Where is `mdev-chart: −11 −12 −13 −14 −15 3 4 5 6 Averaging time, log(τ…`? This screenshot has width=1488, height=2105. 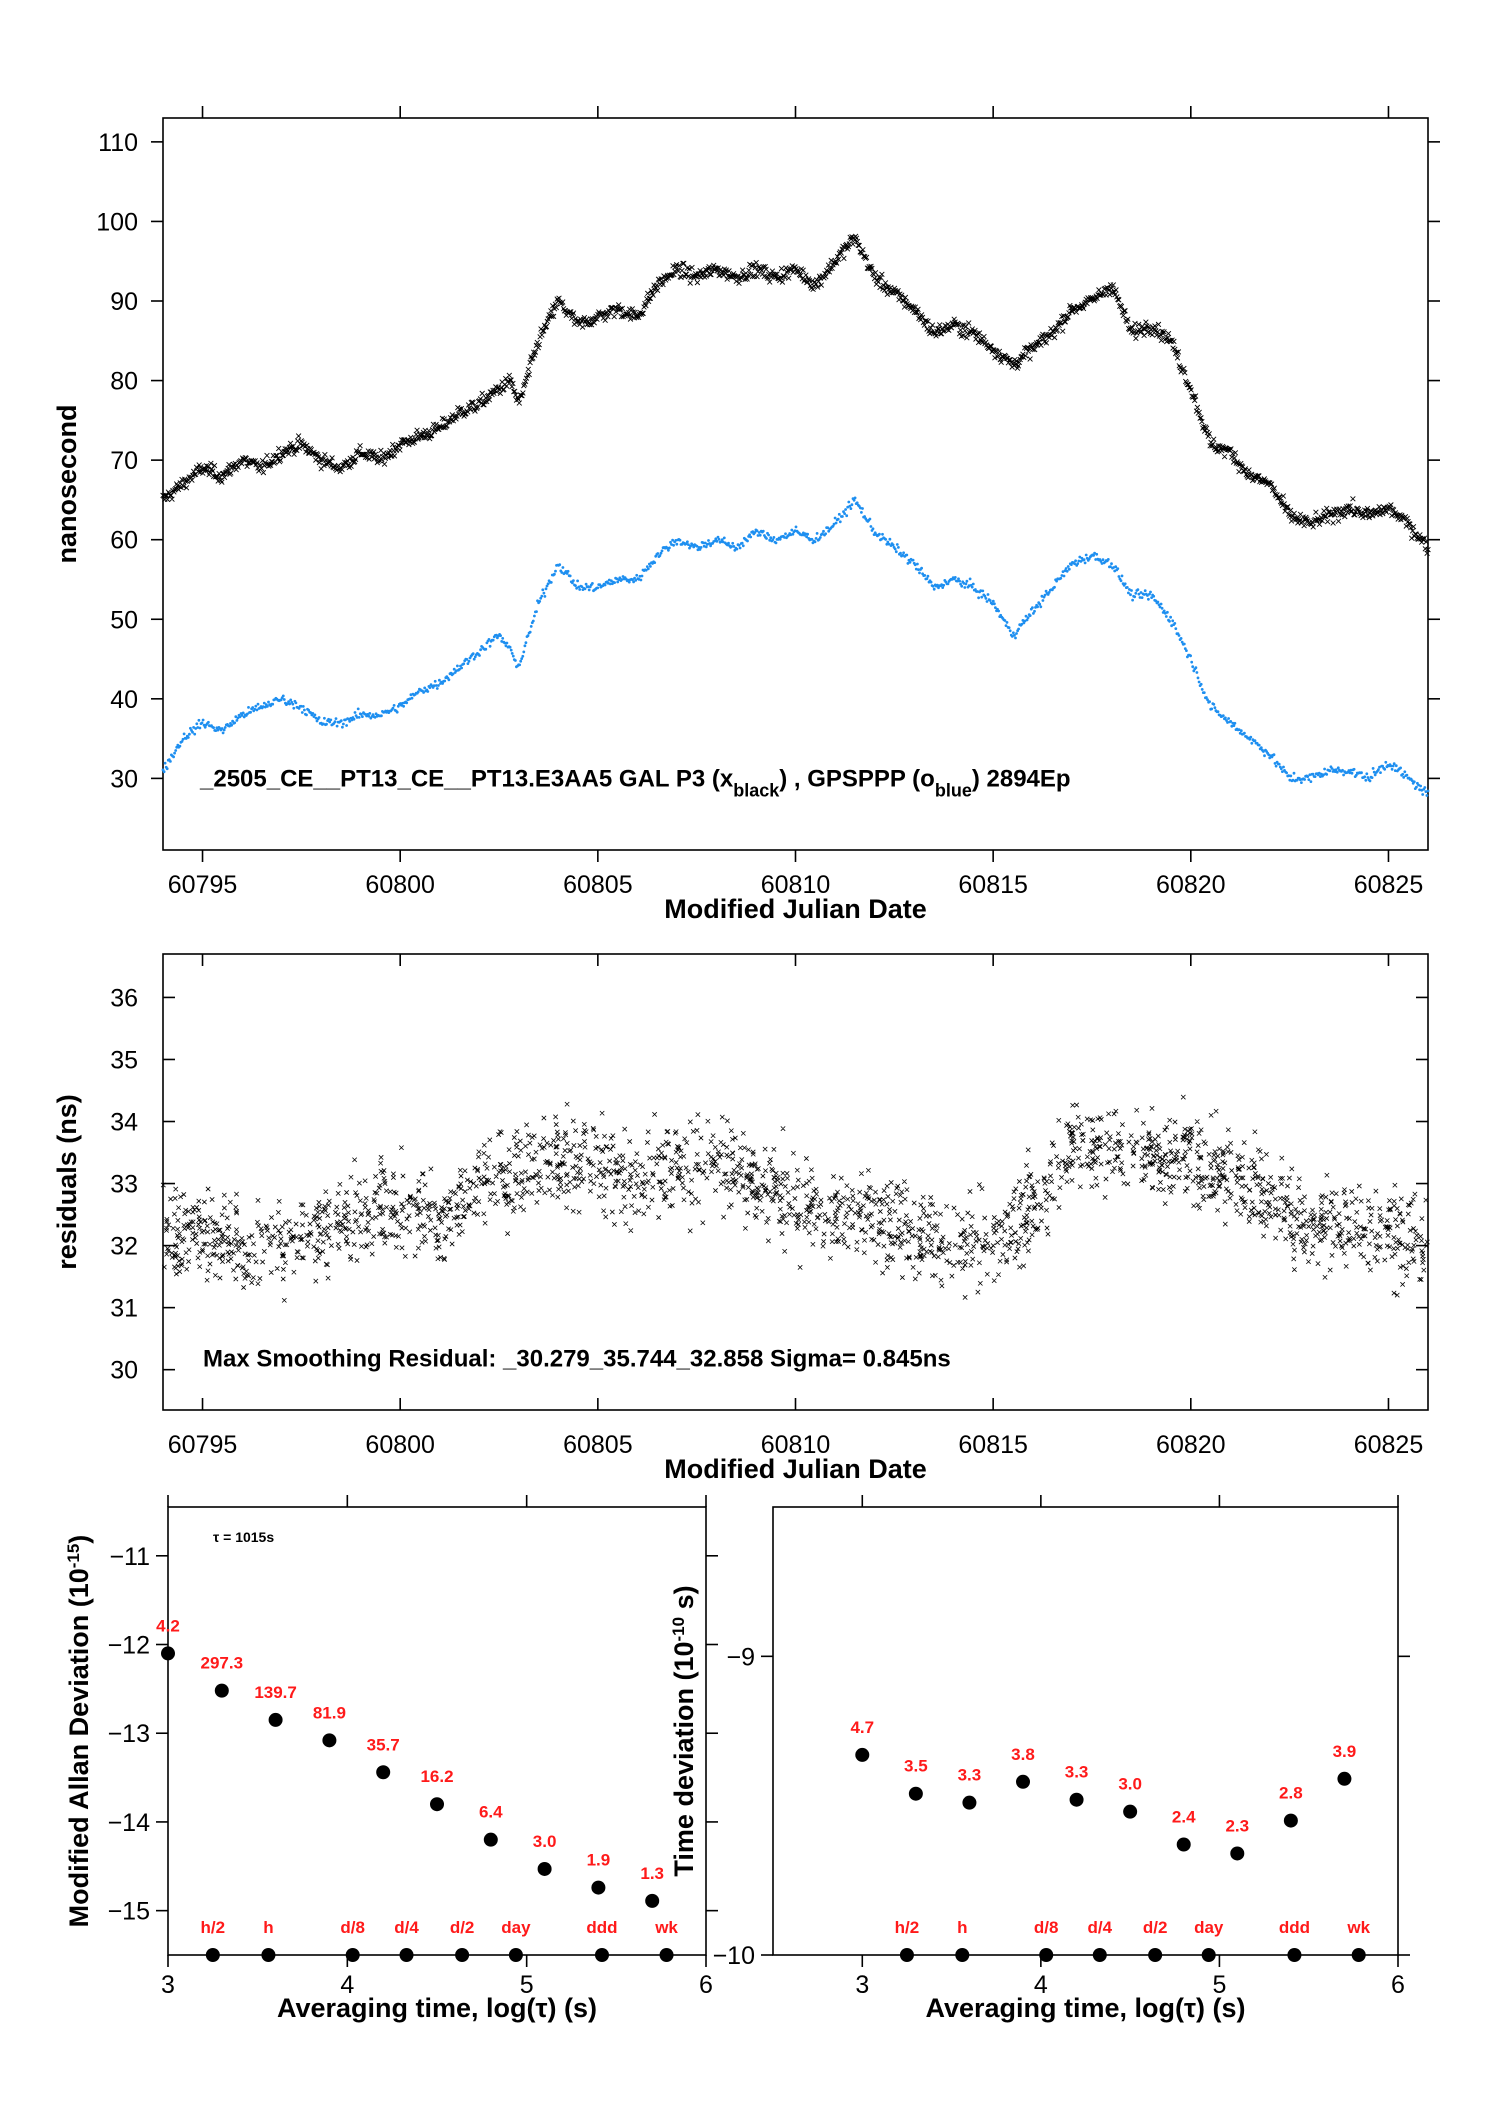 mdev-chart: −11 −12 −13 −14 −15 3 4 5 6 Averaging time, log(τ… is located at coordinates (391, 1759).